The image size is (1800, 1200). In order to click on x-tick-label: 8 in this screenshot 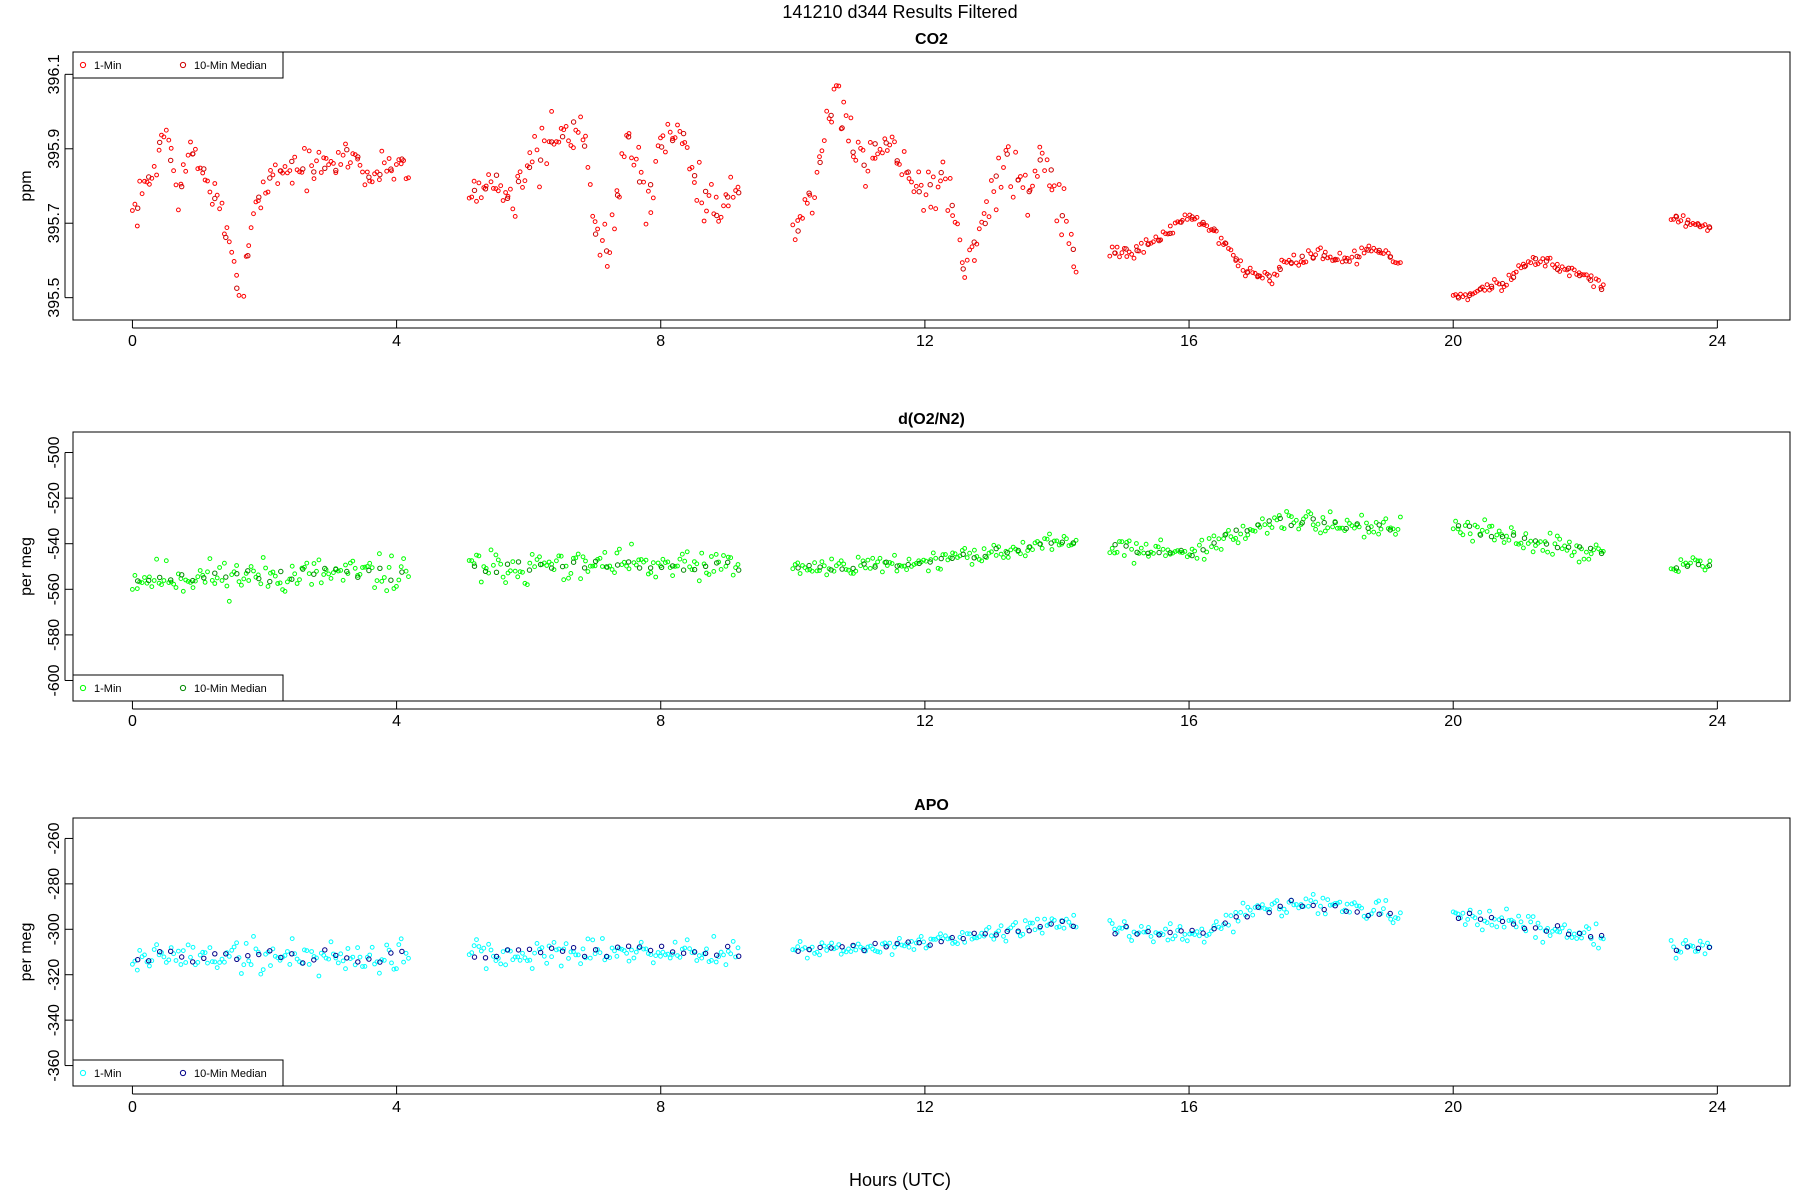, I will do `click(660, 341)`.